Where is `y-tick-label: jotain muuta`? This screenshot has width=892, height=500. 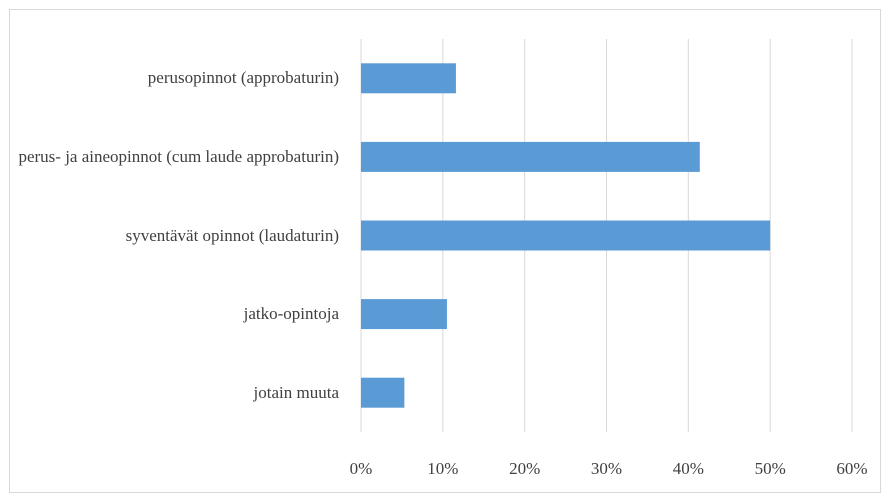
y-tick-label: jotain muuta is located at coordinates (296, 392).